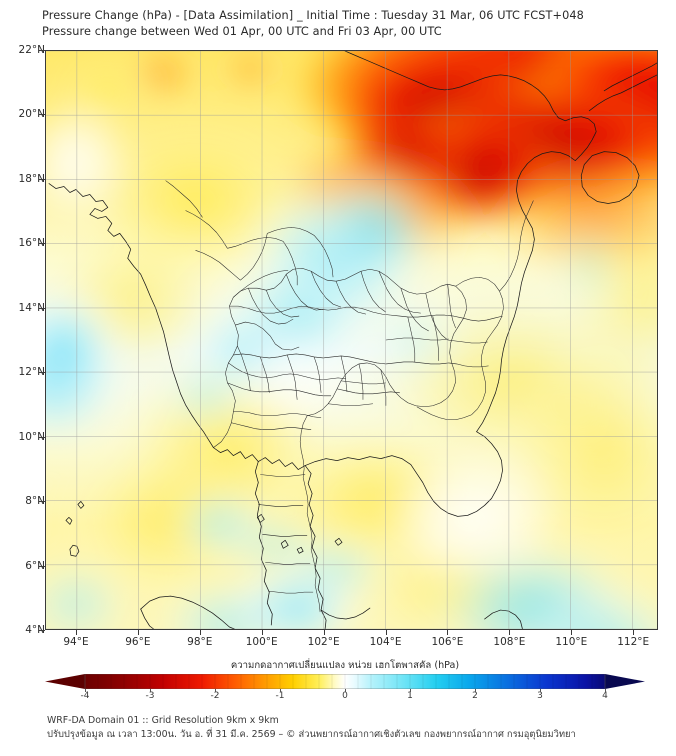 The width and height of the screenshot is (676, 756). I want to click on y-tick-label: 10°N, so click(31, 436).